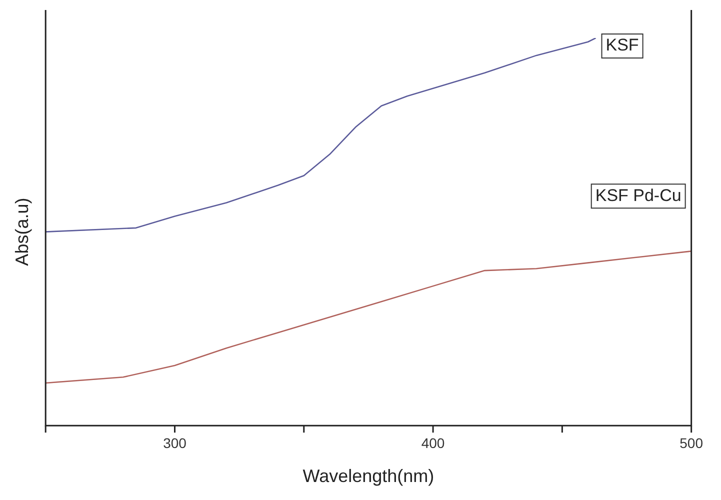  Describe the element at coordinates (368, 476) in the screenshot. I see `x-axis-title: Wavelength(nm)` at that location.